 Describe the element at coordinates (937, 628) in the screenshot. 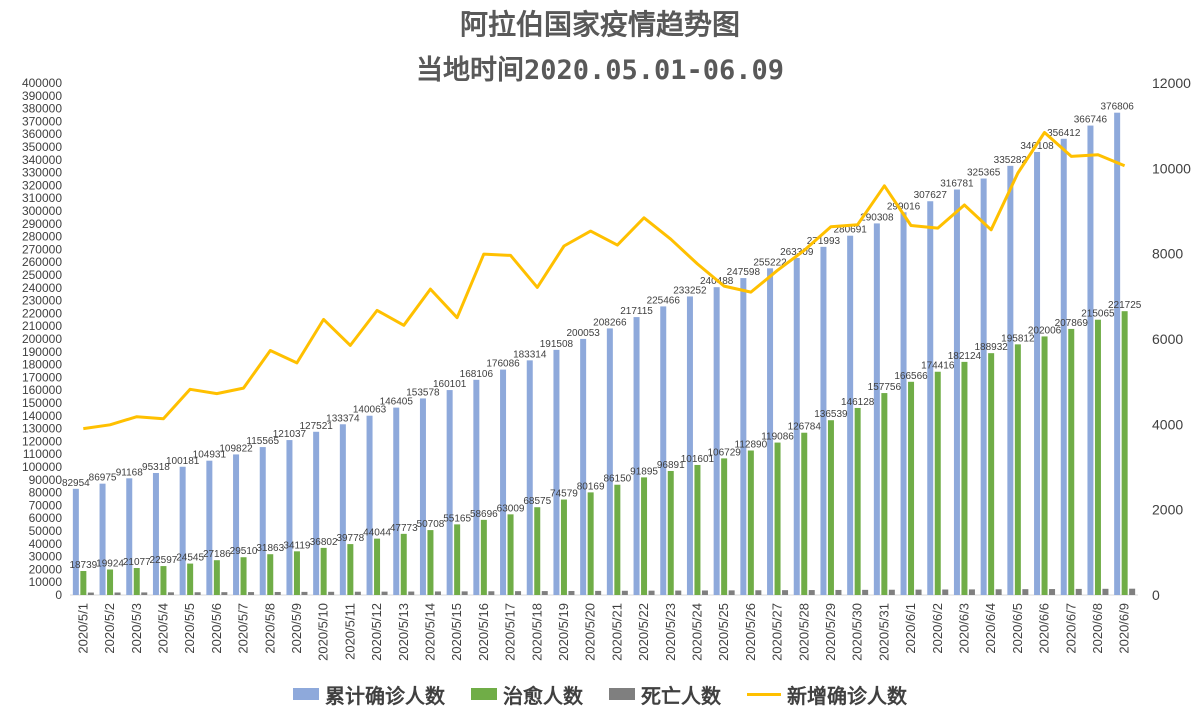

I see `x-tick-label: 2020/6/2` at that location.